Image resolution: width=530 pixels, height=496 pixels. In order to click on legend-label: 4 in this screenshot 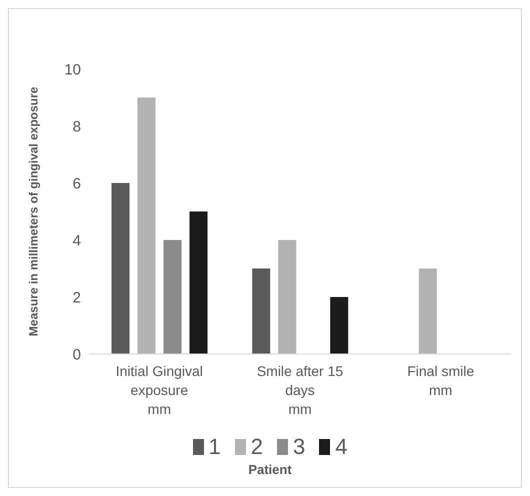, I will do `click(341, 447)`.